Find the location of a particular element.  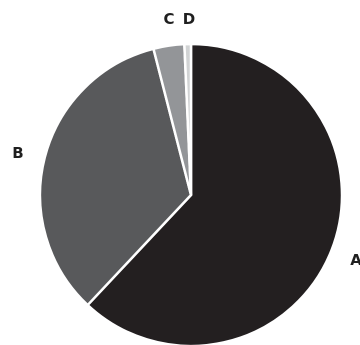

pie-label-b: B is located at coordinates (17, 153).